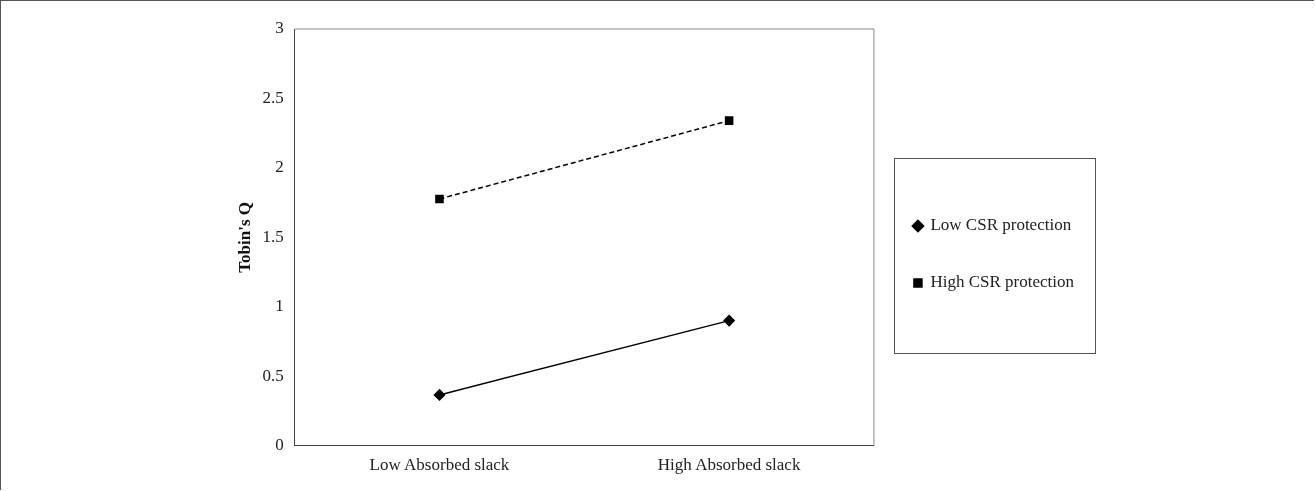 This screenshot has width=1315, height=491. Describe the element at coordinates (279, 167) in the screenshot. I see `y-tick-label: 2` at that location.